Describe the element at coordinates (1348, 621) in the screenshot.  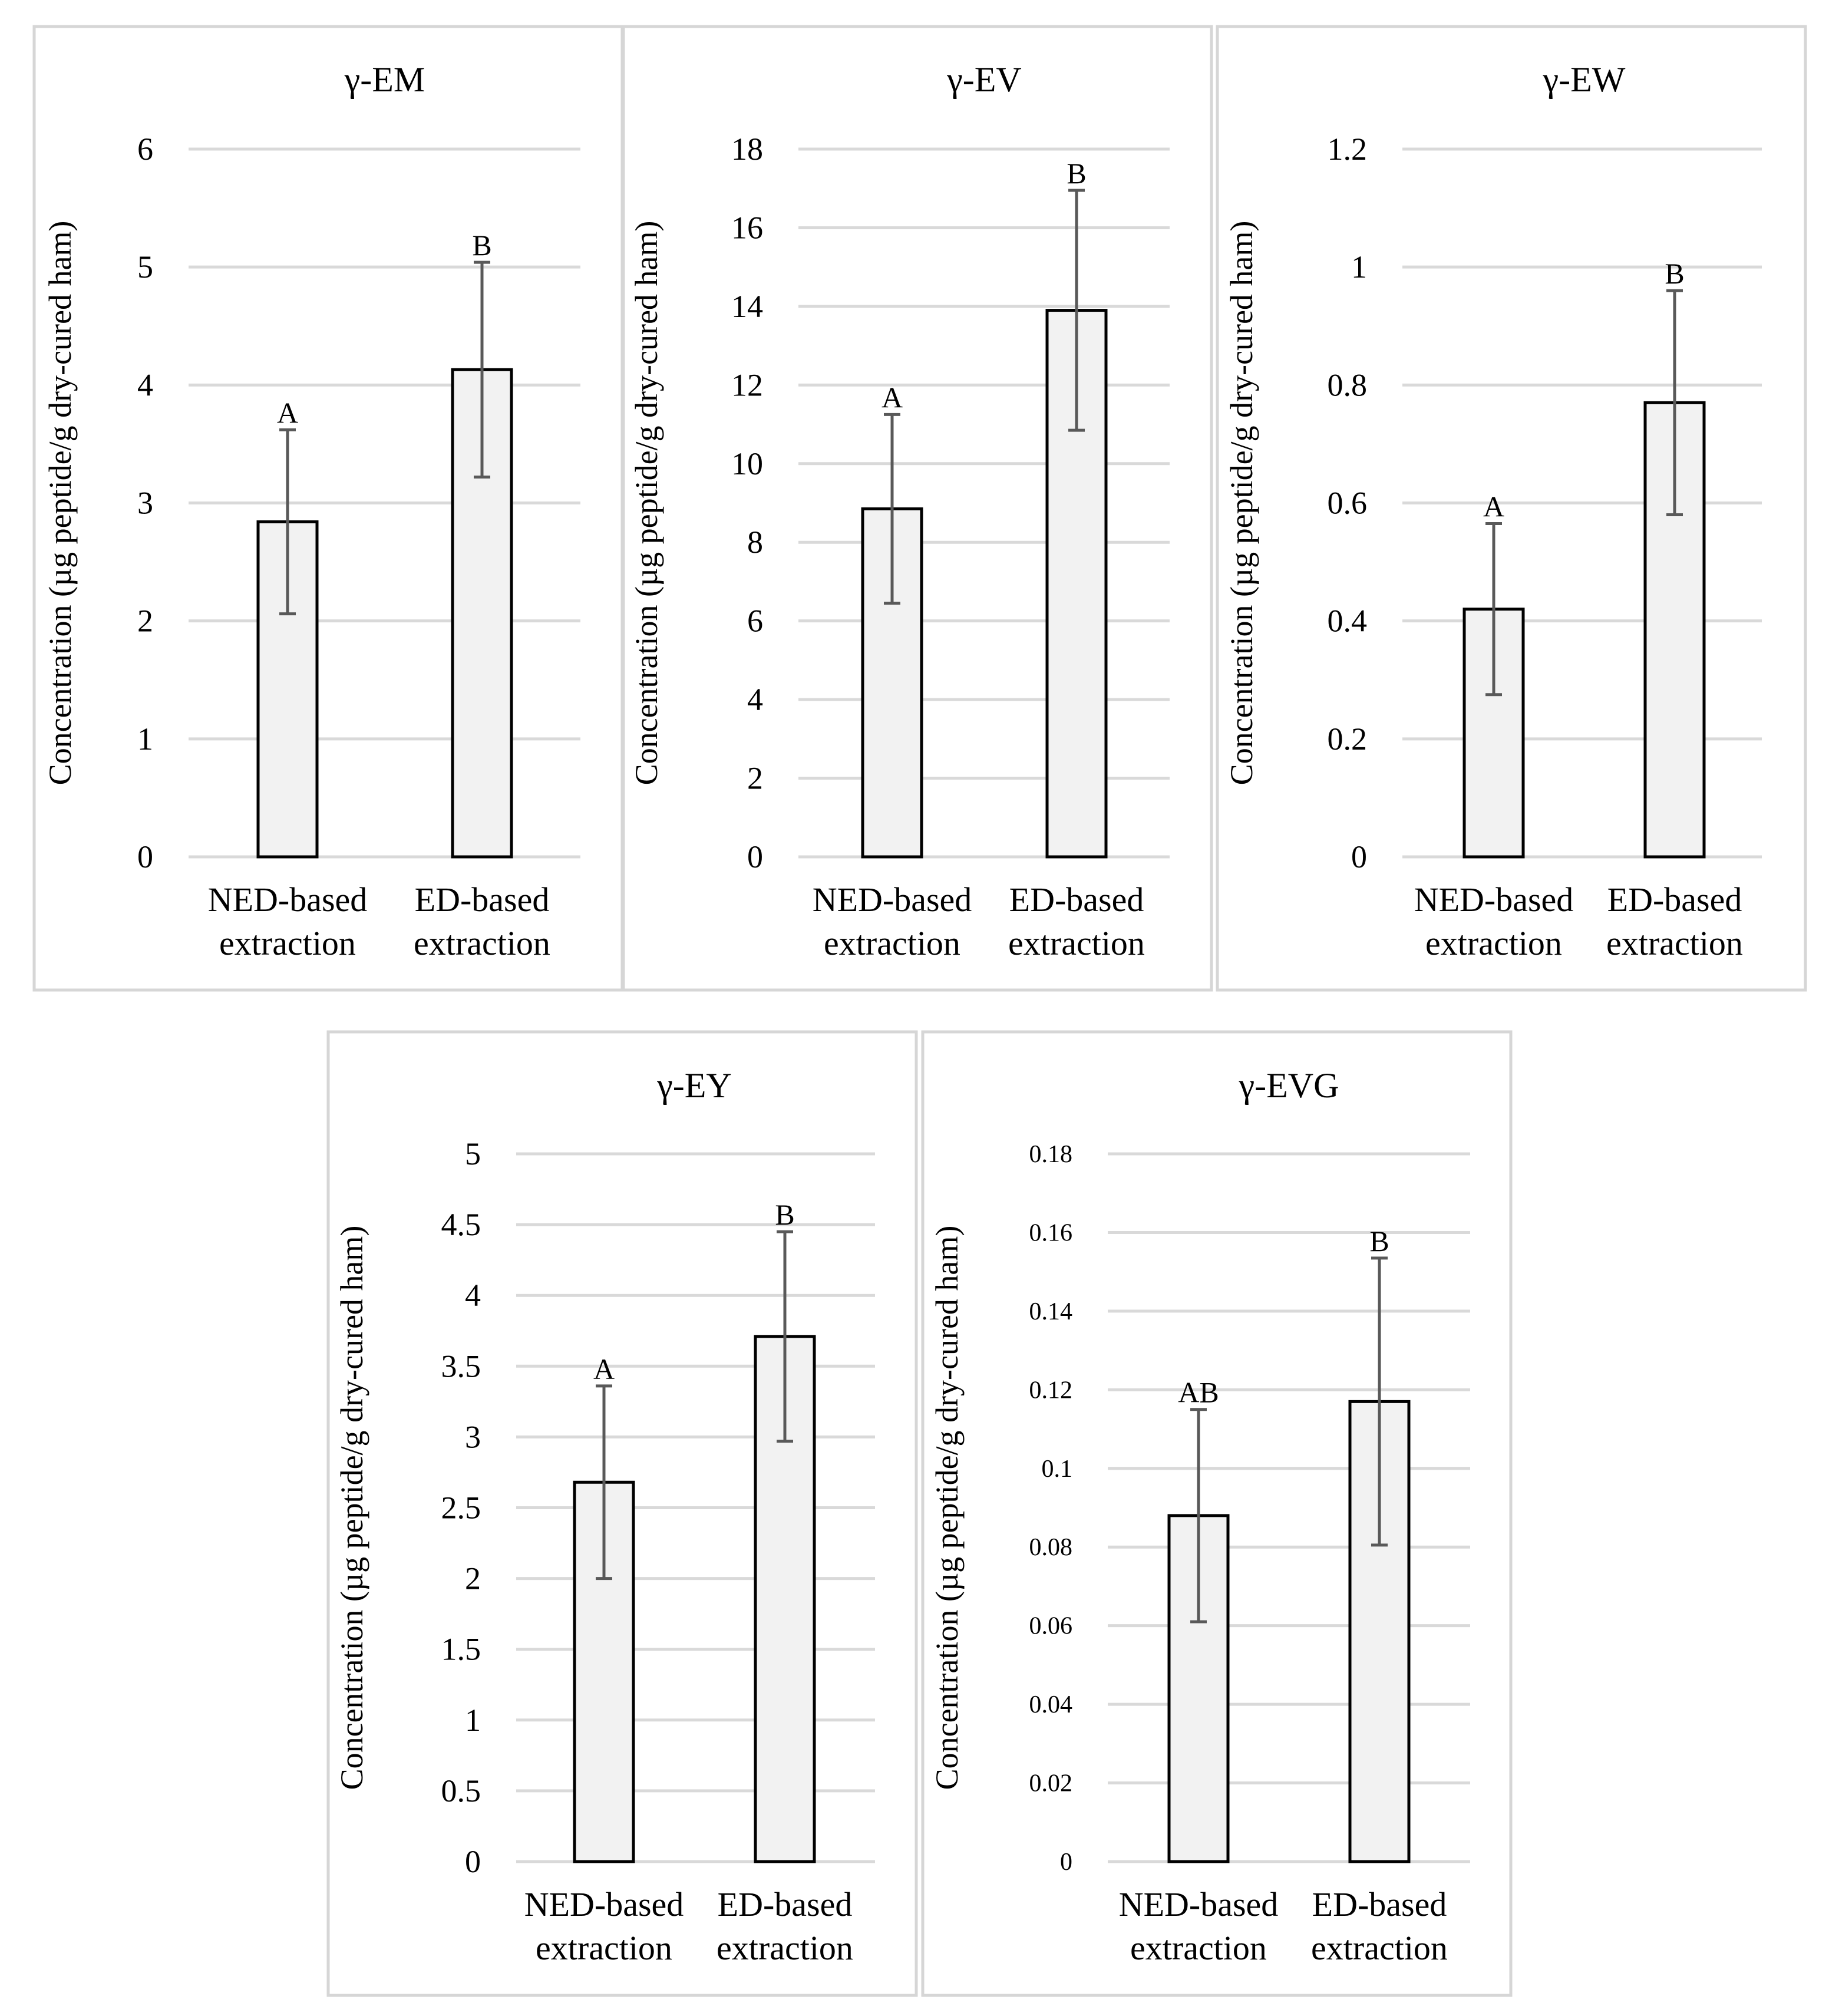
I see `y-tick-label: 0.4` at that location.